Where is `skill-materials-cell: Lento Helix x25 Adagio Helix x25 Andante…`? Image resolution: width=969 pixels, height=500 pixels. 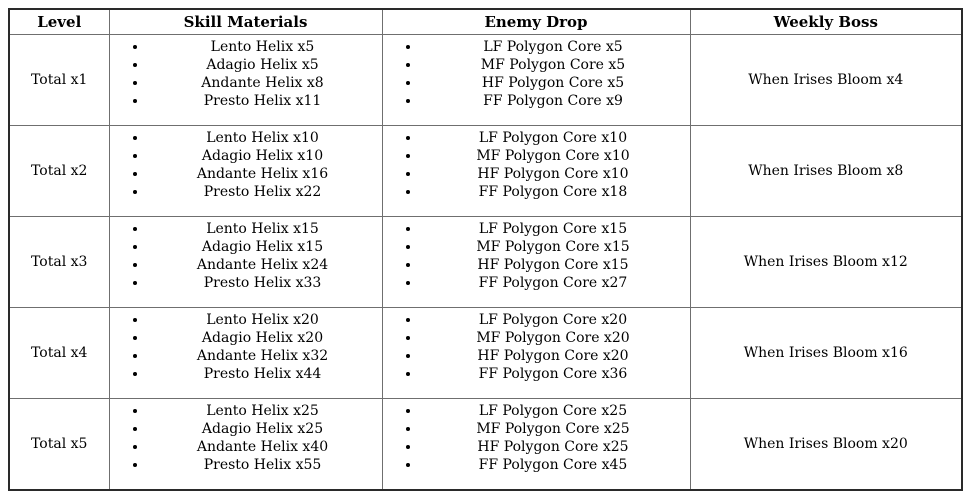 skill-materials-cell: Lento Helix x25 Adagio Helix x25 Andante… is located at coordinates (245, 443).